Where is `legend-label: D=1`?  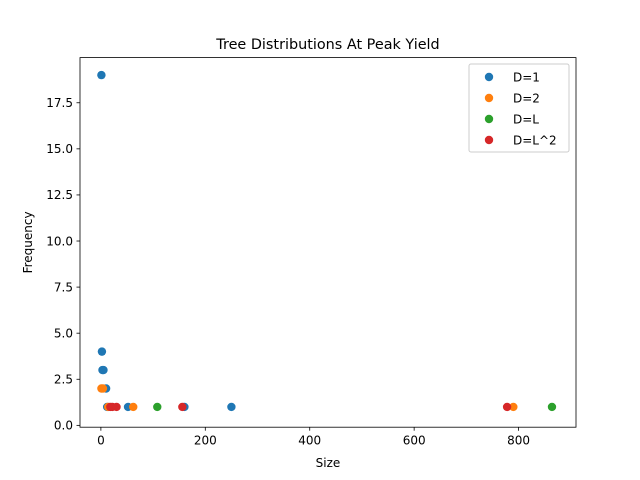
legend-label: D=1 is located at coordinates (526, 77).